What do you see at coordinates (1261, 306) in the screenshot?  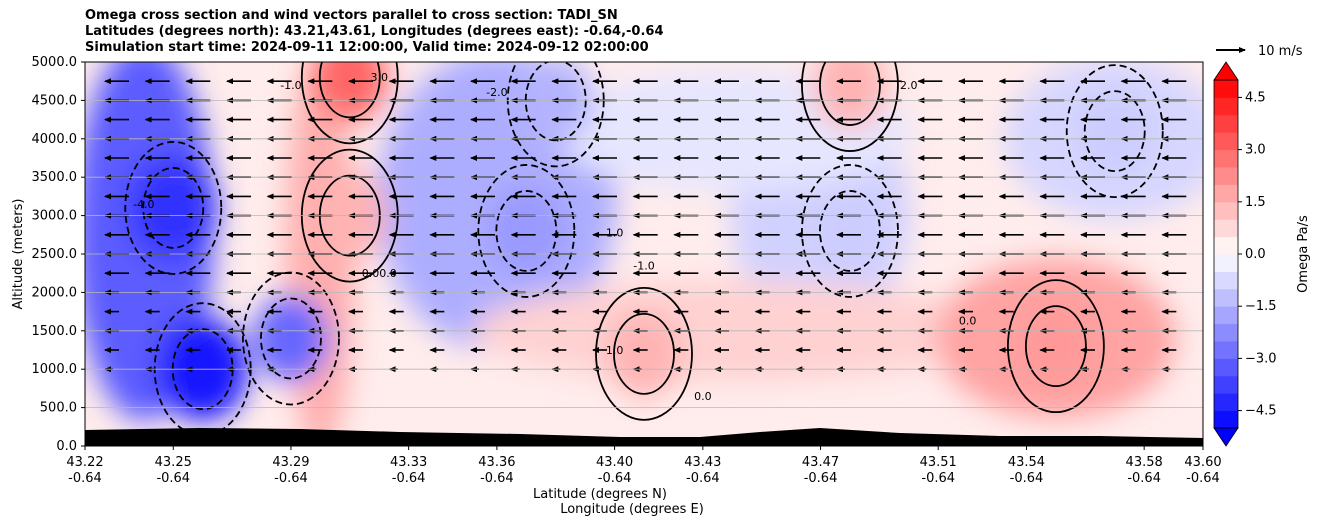 I see `colorbar-tick-label: −1.5` at bounding box center [1261, 306].